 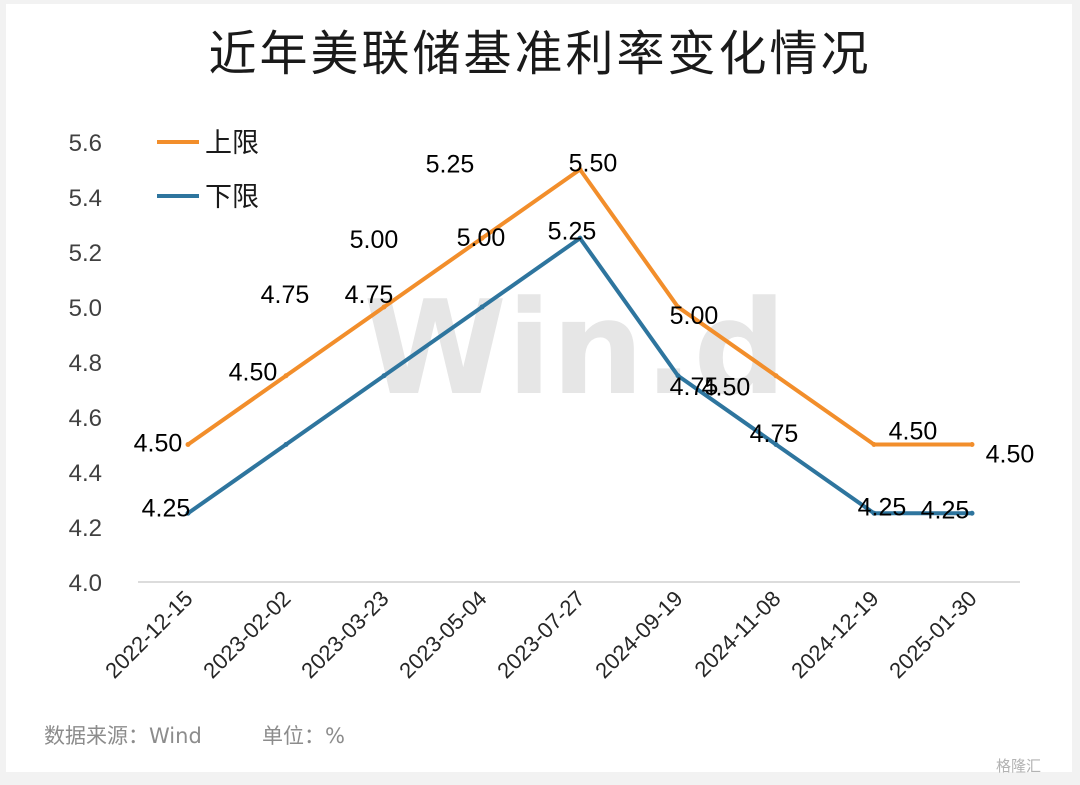 I want to click on y-tick-label: 4.4, so click(x=85, y=473).